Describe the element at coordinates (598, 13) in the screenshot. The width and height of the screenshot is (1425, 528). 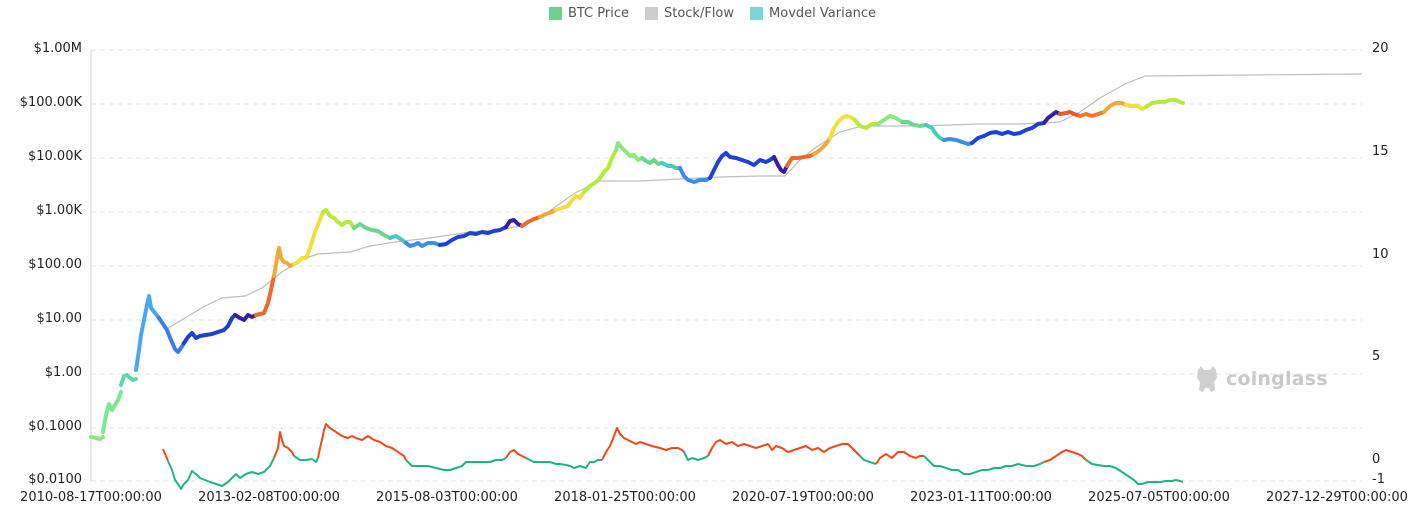
I see `legend-label: BTC Price` at that location.